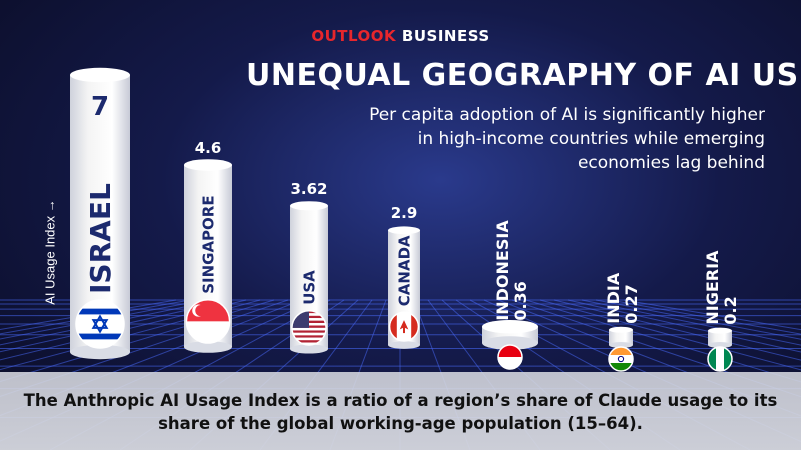 Image resolution: width=801 pixels, height=450 pixels. Describe the element at coordinates (712, 287) in the screenshot. I see `category-label: NIGERIA` at that location.